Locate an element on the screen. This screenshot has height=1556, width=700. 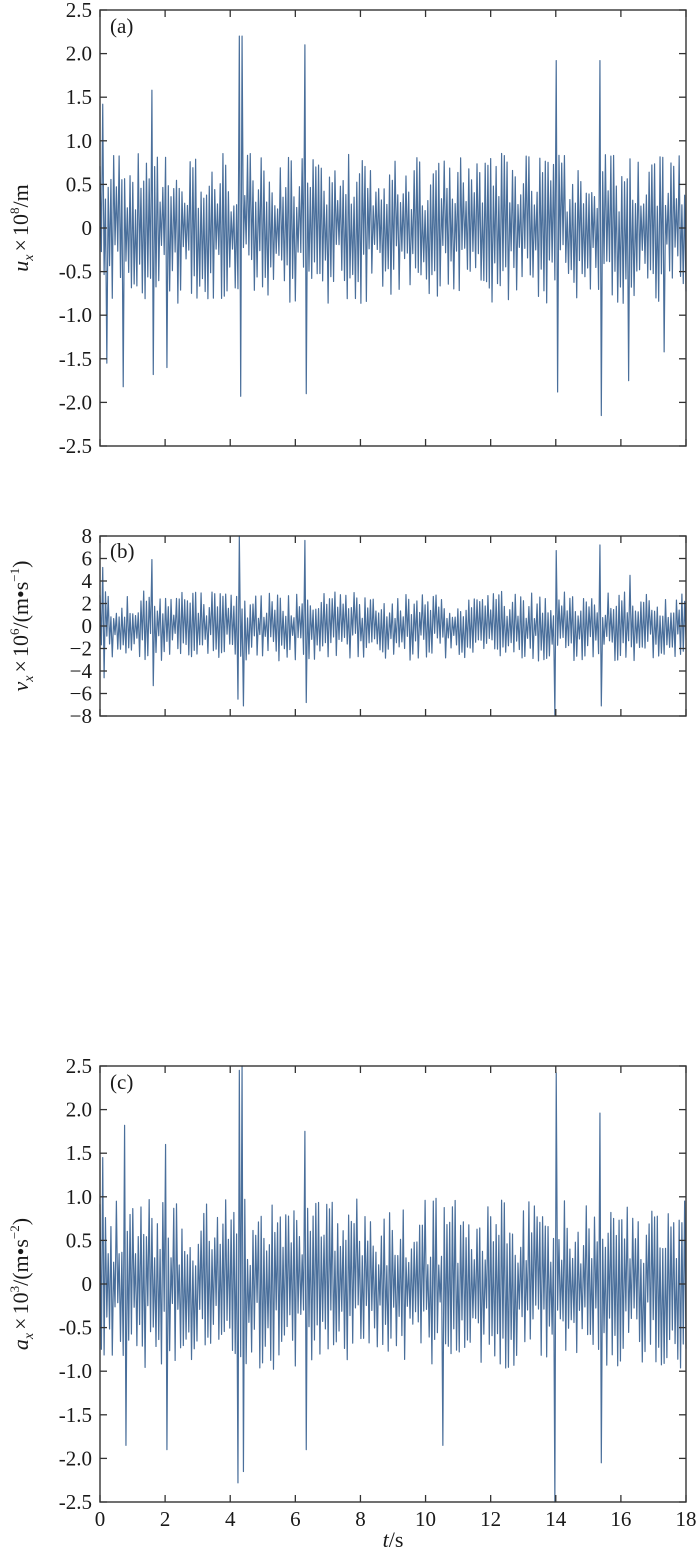
y-tick-label: −8 is located at coordinates (81, 716).